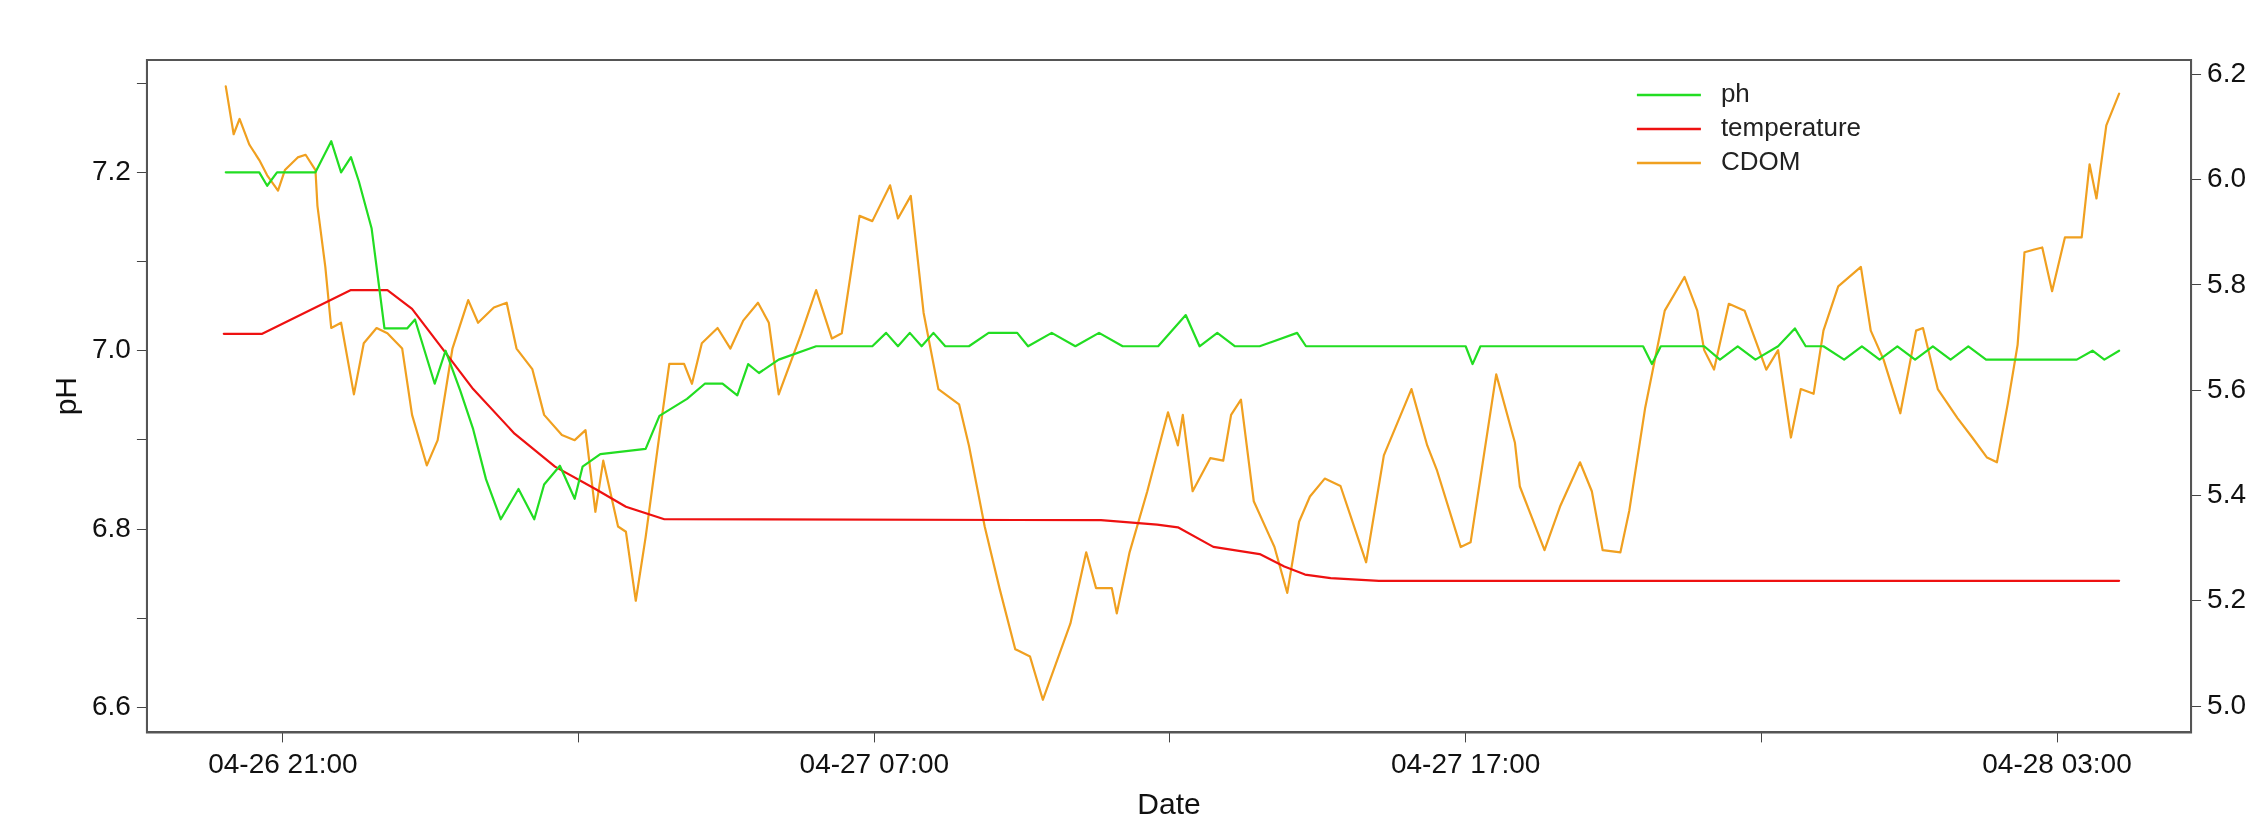 This screenshot has height=828, width=2266. Describe the element at coordinates (1465, 763) in the screenshot. I see `x-tick-label: 04-27 17:00` at that location.